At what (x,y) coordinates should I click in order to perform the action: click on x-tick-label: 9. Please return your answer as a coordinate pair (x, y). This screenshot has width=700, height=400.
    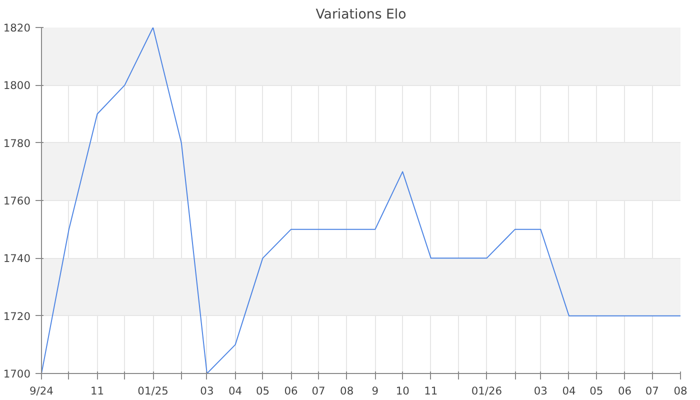
    Looking at the image, I should click on (375, 391).